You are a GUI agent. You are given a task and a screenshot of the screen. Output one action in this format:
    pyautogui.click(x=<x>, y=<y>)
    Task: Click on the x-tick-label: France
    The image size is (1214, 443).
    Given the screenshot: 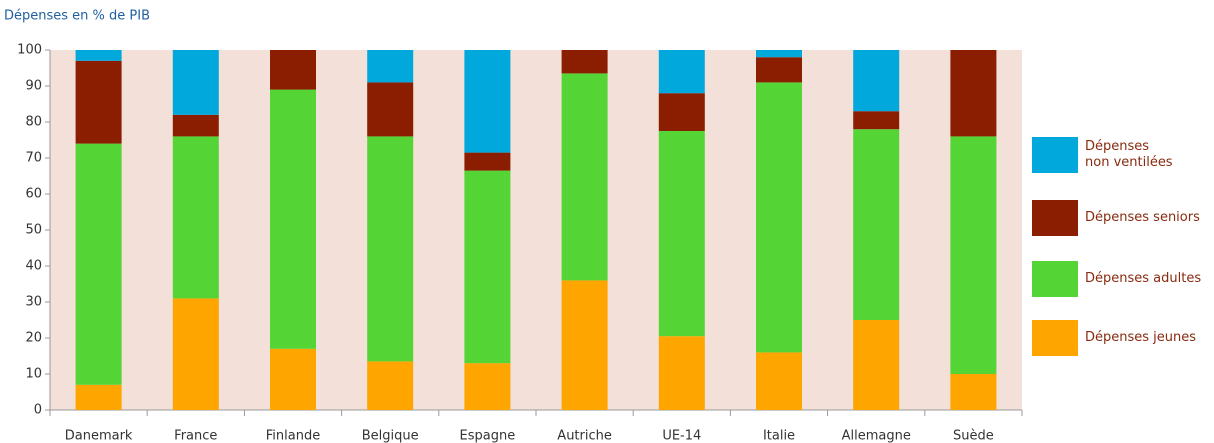 What is the action you would take?
    pyautogui.click(x=195, y=436)
    